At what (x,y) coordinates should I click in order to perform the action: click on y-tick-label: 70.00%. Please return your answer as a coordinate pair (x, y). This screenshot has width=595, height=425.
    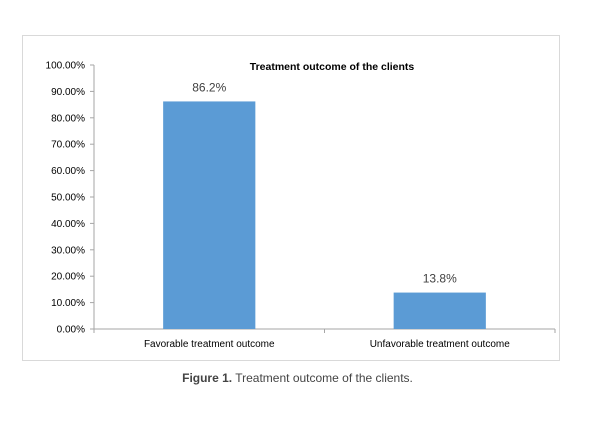
    Looking at the image, I should click on (68, 145).